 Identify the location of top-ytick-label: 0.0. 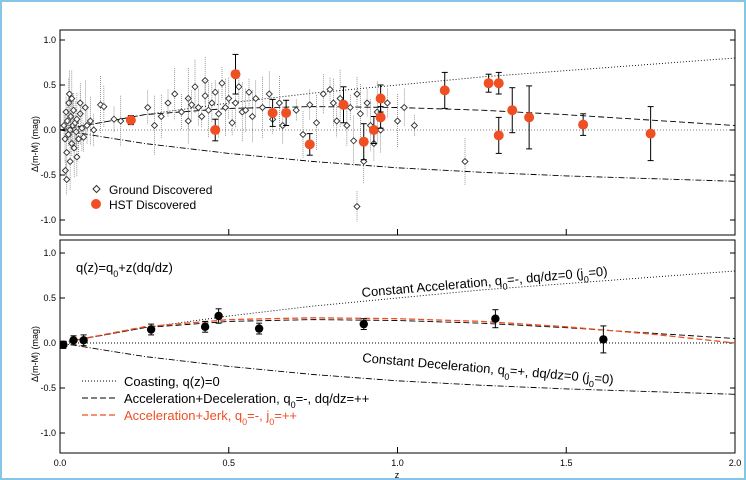
(49, 130).